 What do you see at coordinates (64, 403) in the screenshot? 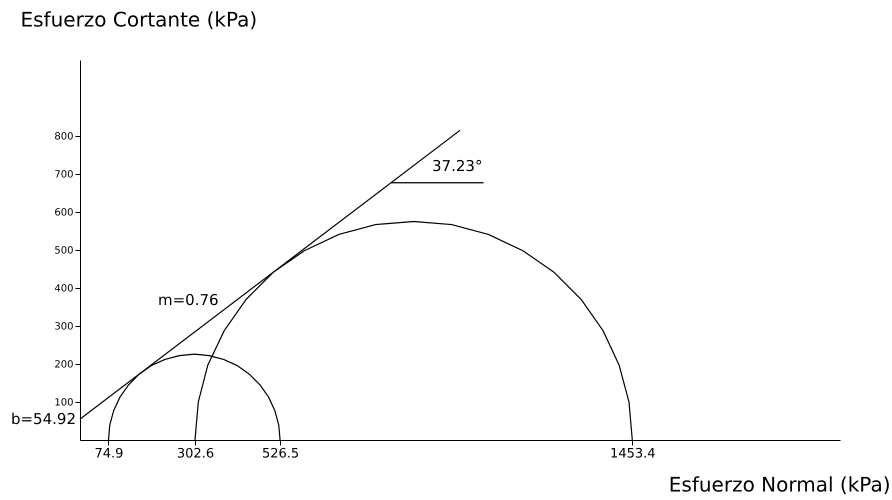
I see `y-tick-label: 100` at bounding box center [64, 403].